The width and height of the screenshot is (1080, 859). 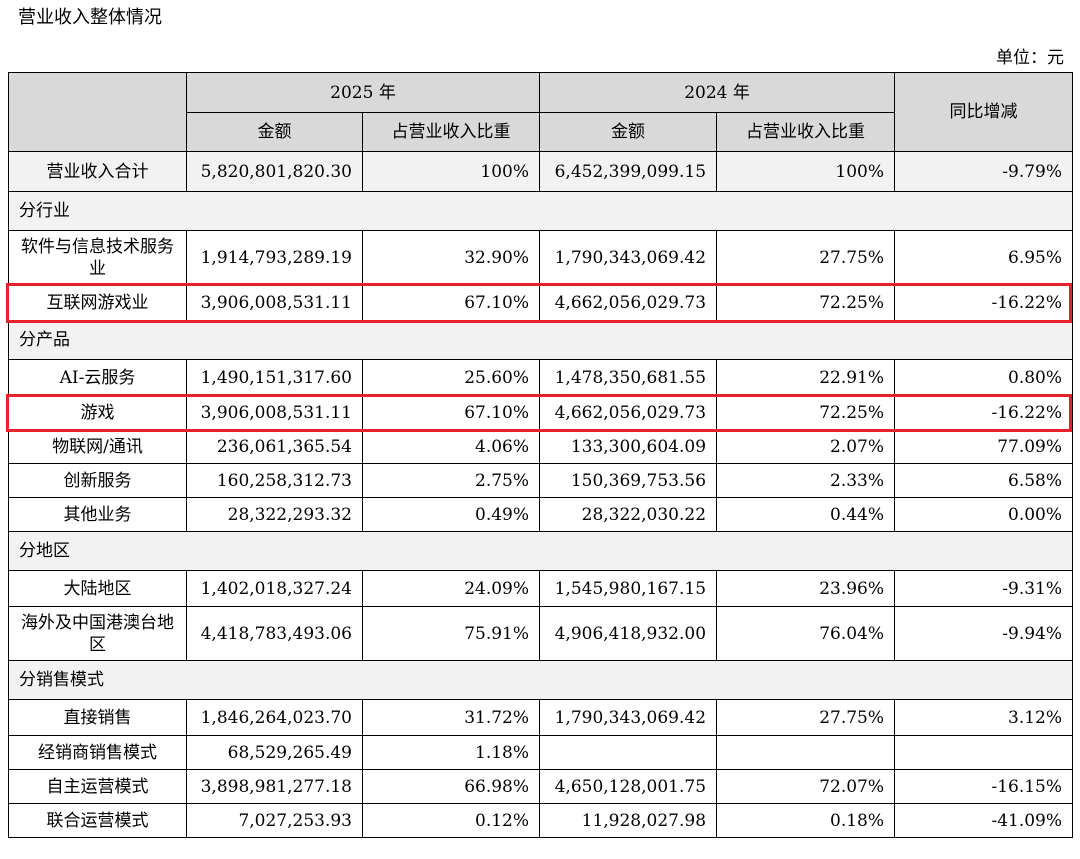 I want to click on section-title: 分行业, so click(x=540, y=211).